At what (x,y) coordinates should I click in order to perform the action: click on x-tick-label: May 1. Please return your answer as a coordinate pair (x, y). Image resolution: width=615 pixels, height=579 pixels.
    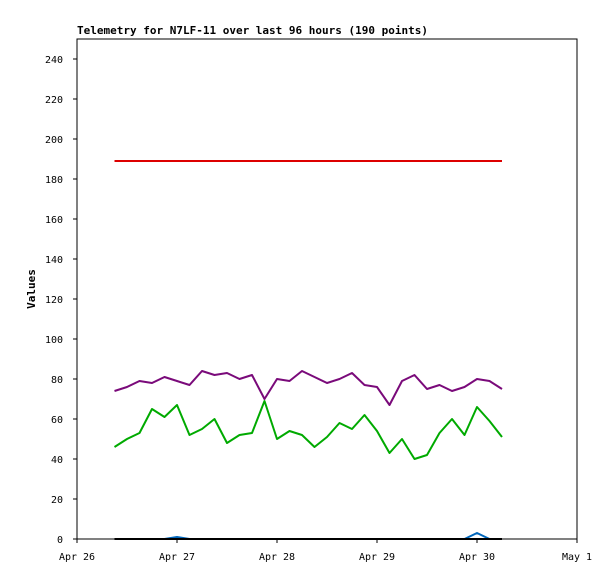
    Looking at the image, I should click on (577, 557).